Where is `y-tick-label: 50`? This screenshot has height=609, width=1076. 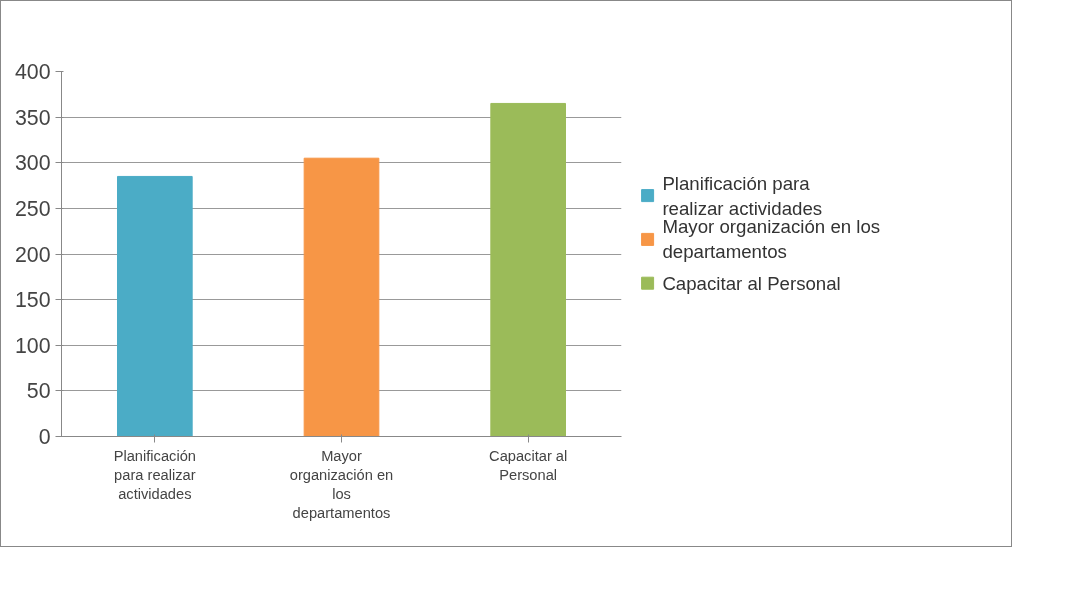 y-tick-label: 50 is located at coordinates (38, 391).